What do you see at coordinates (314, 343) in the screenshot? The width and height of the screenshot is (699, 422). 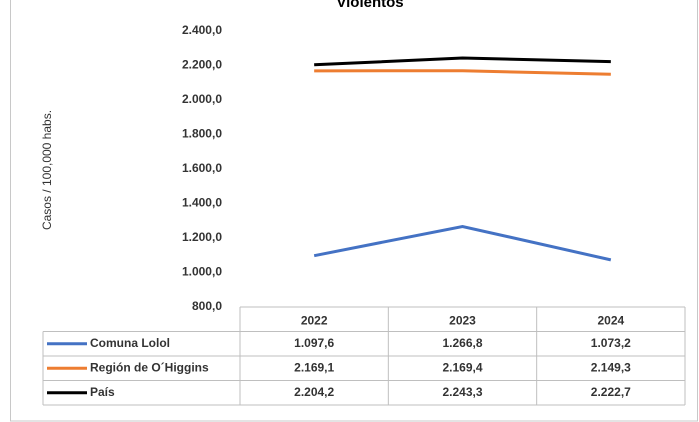 I see `table-value: 1.097,6` at bounding box center [314, 343].